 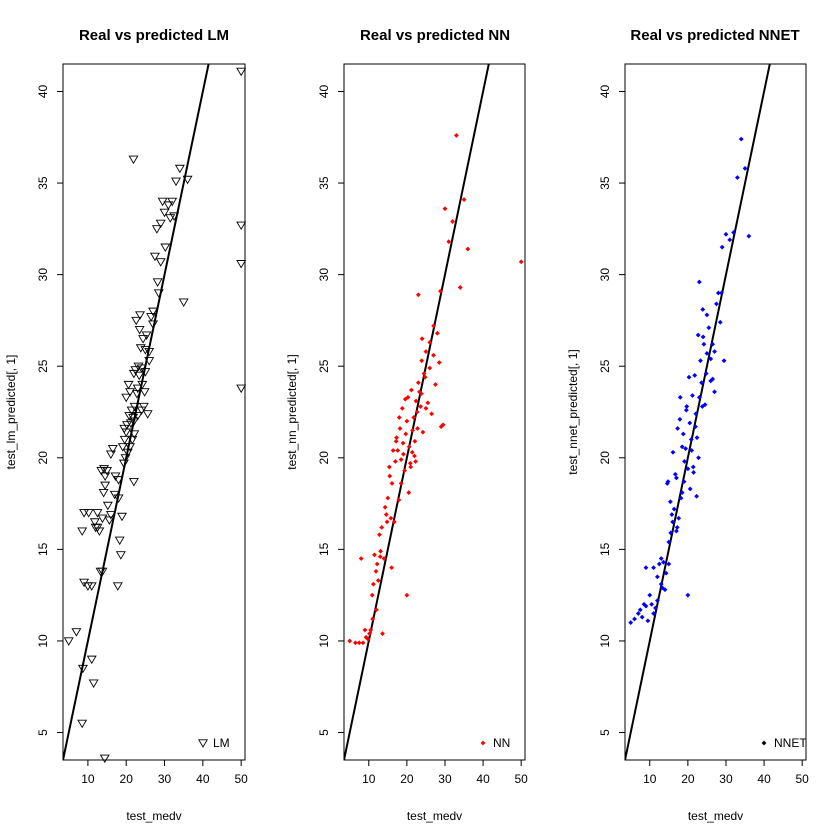 I want to click on chart-title: Real vs predicted NNET, so click(x=714, y=35).